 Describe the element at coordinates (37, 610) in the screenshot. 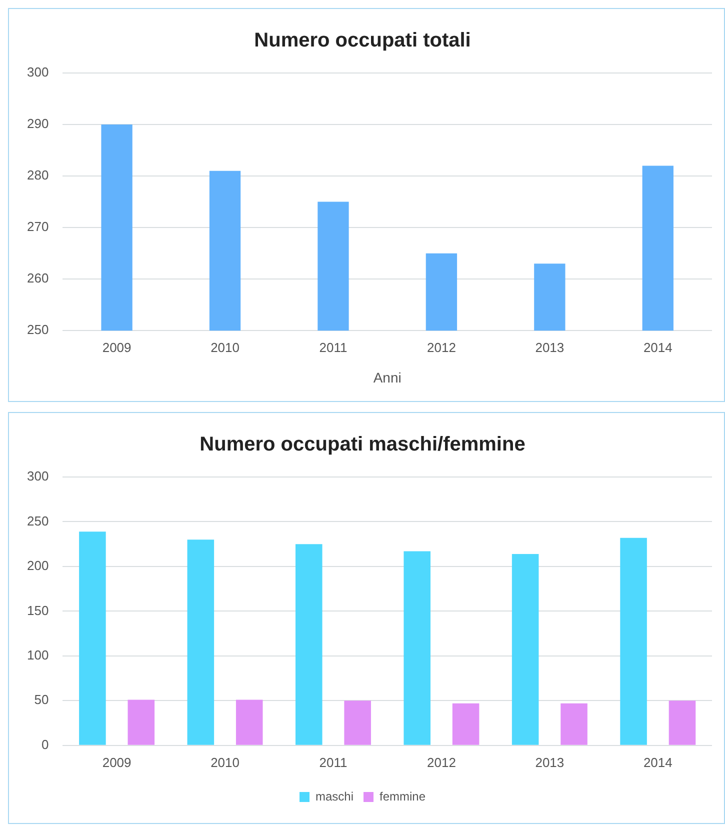

I see `y-tick-label: 150` at that location.